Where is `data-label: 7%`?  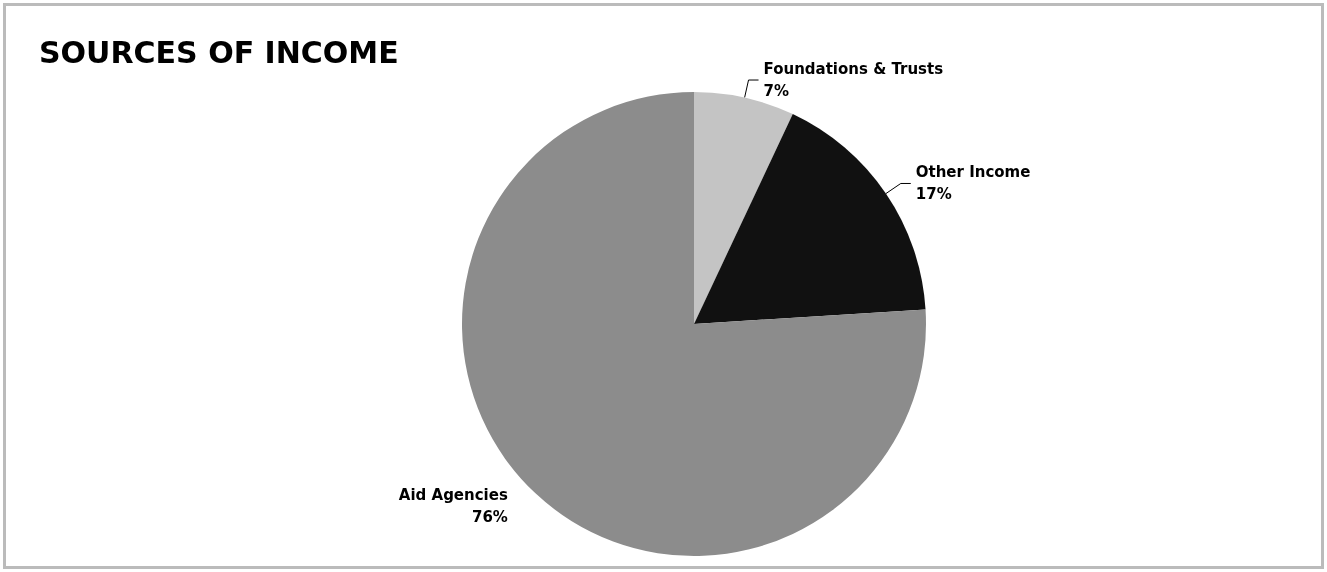
data-label: 7% is located at coordinates (776, 91).